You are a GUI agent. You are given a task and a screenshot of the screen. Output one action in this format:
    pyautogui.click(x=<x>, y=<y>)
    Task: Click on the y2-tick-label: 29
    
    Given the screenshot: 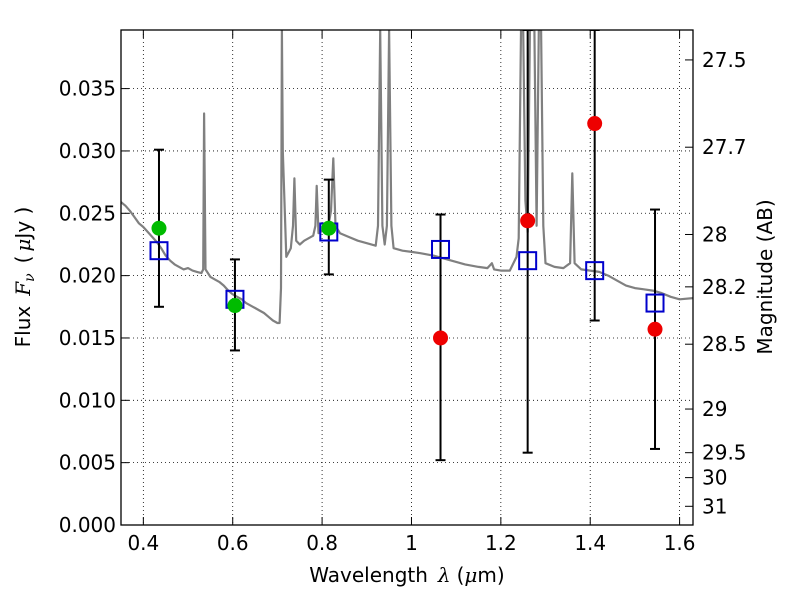 What is the action you would take?
    pyautogui.click(x=714, y=409)
    